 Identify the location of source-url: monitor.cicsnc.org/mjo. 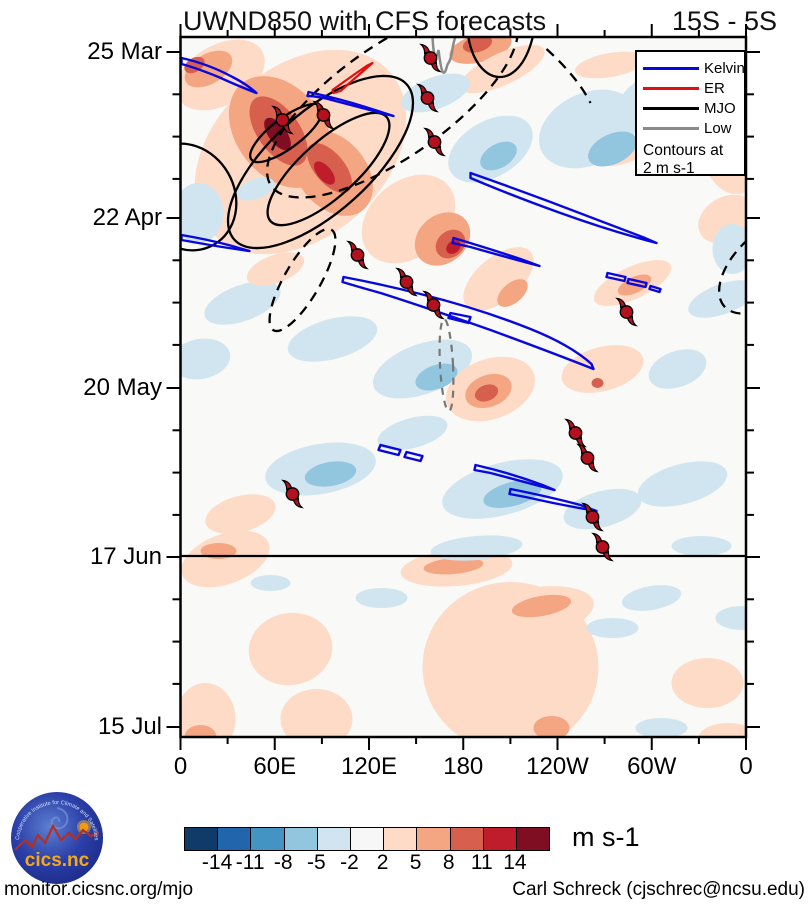
(99, 889).